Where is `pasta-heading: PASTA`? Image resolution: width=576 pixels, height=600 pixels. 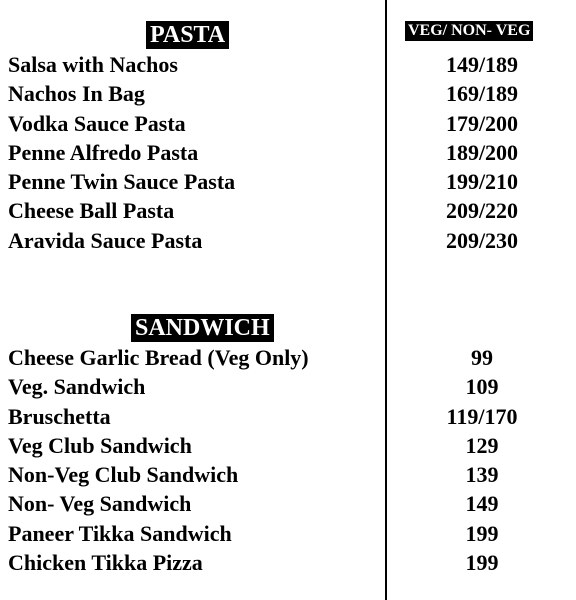 pasta-heading: PASTA is located at coordinates (188, 35).